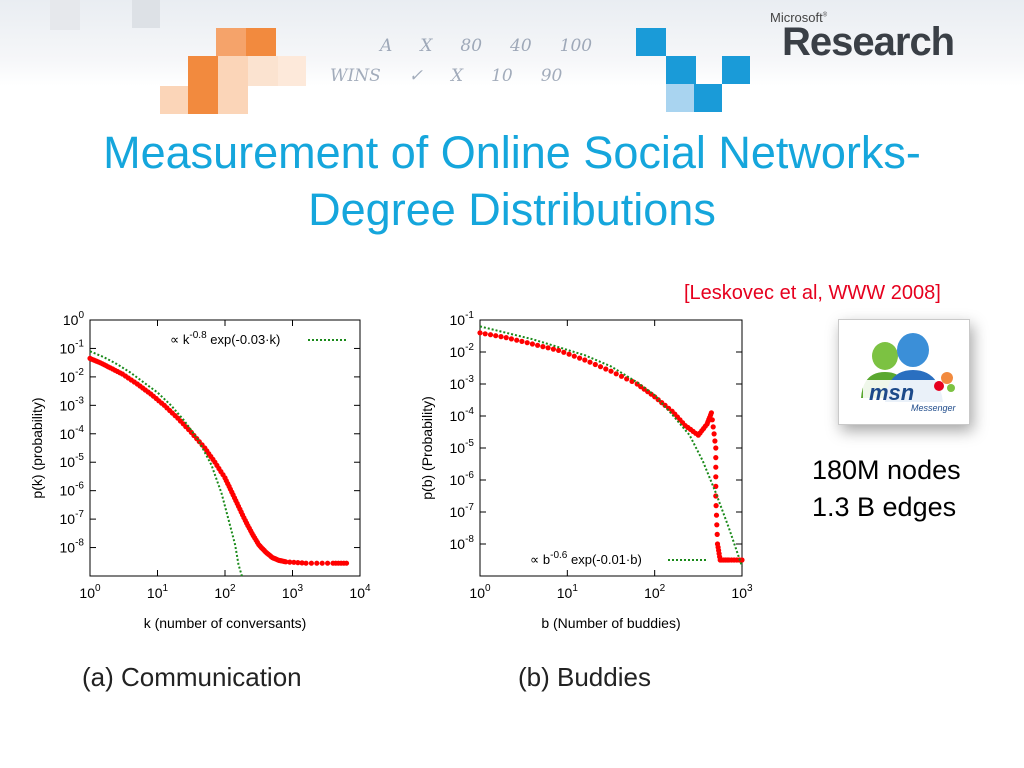 The width and height of the screenshot is (1024, 768). I want to click on y-tick-label: 10⁻³, so click(462, 383).